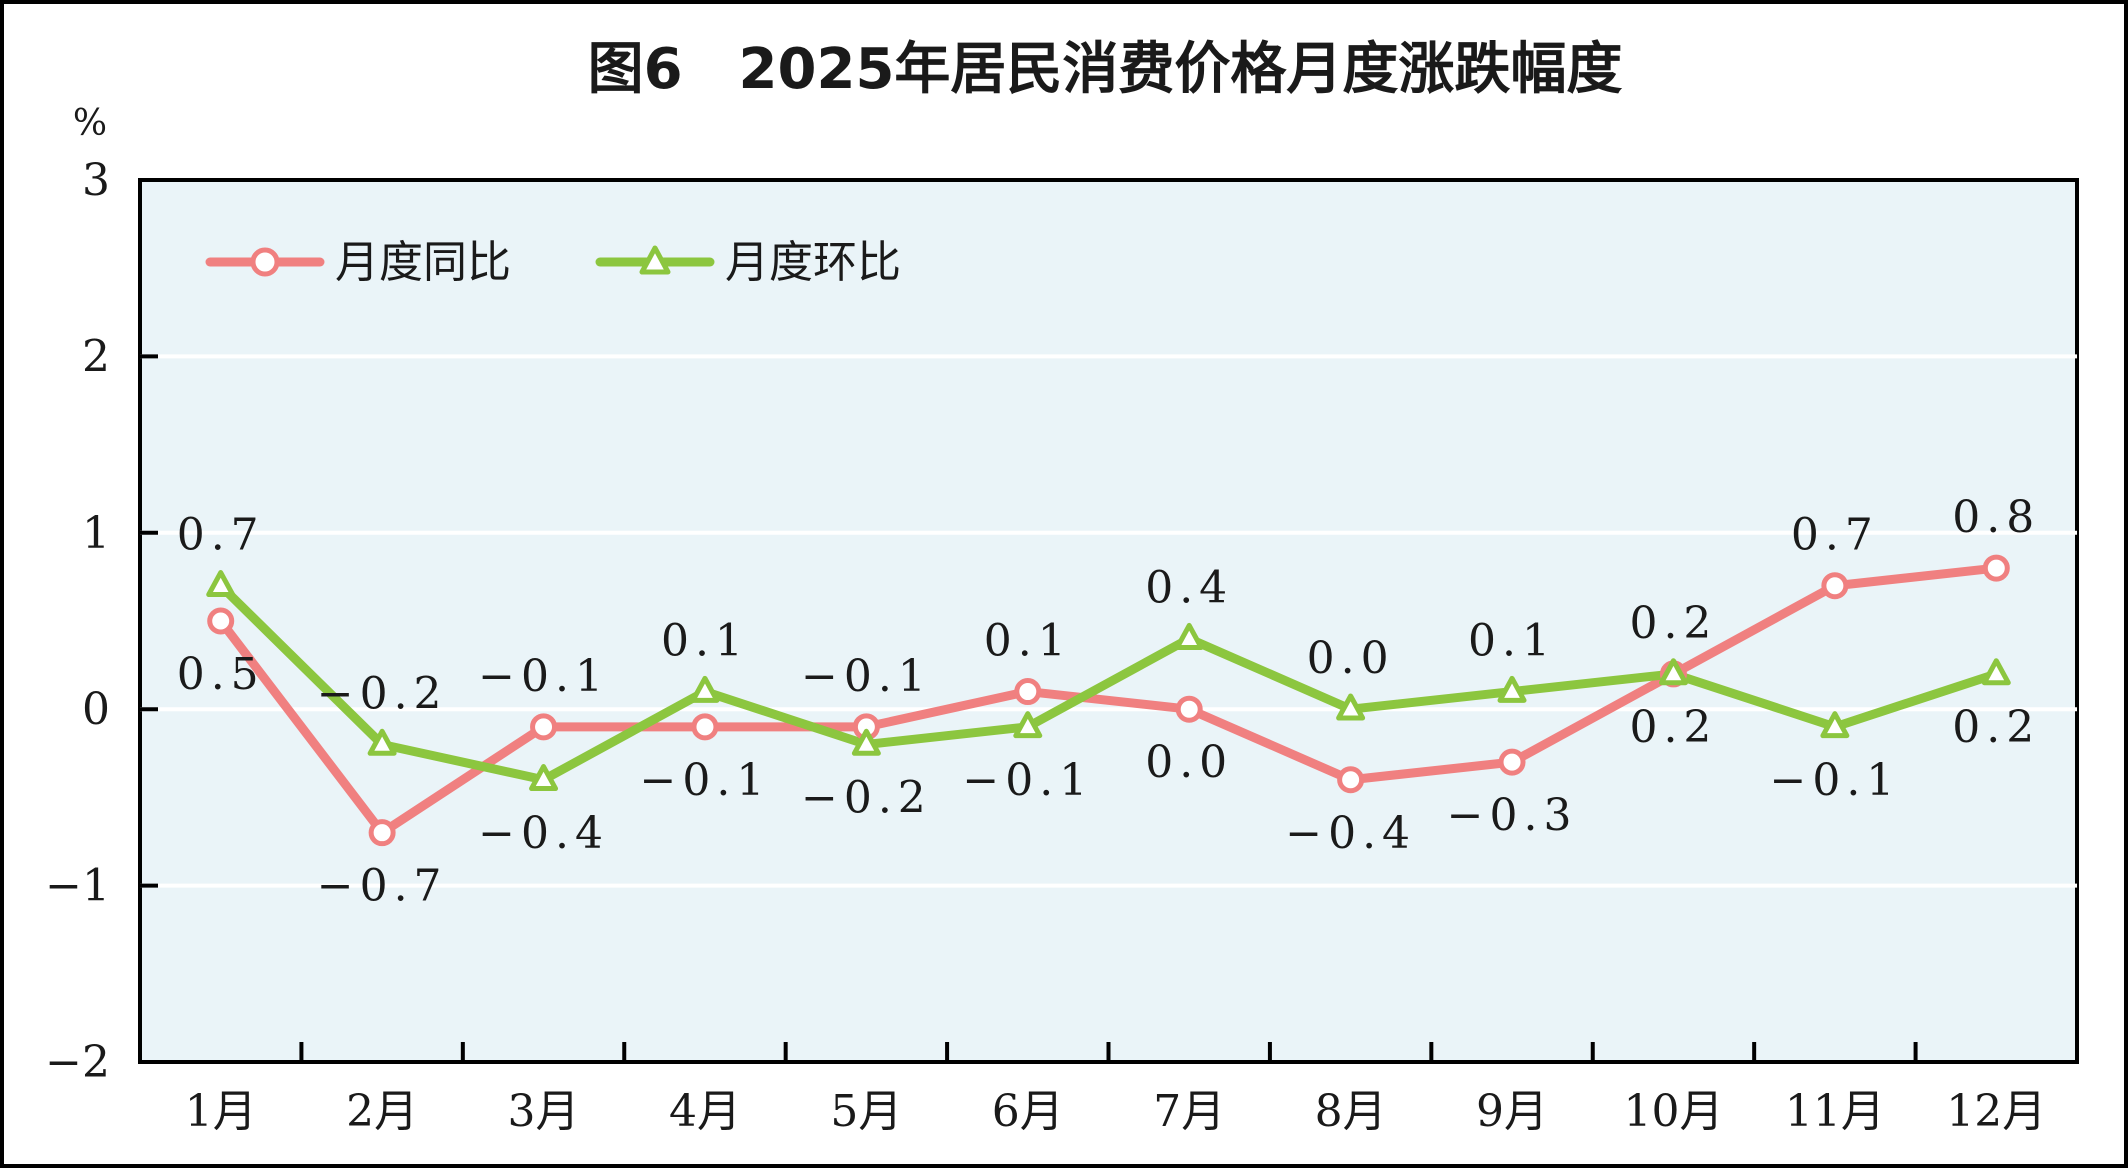 The width and height of the screenshot is (2128, 1168). Describe the element at coordinates (96, 709) in the screenshot. I see `y-tick-label: 0` at that location.